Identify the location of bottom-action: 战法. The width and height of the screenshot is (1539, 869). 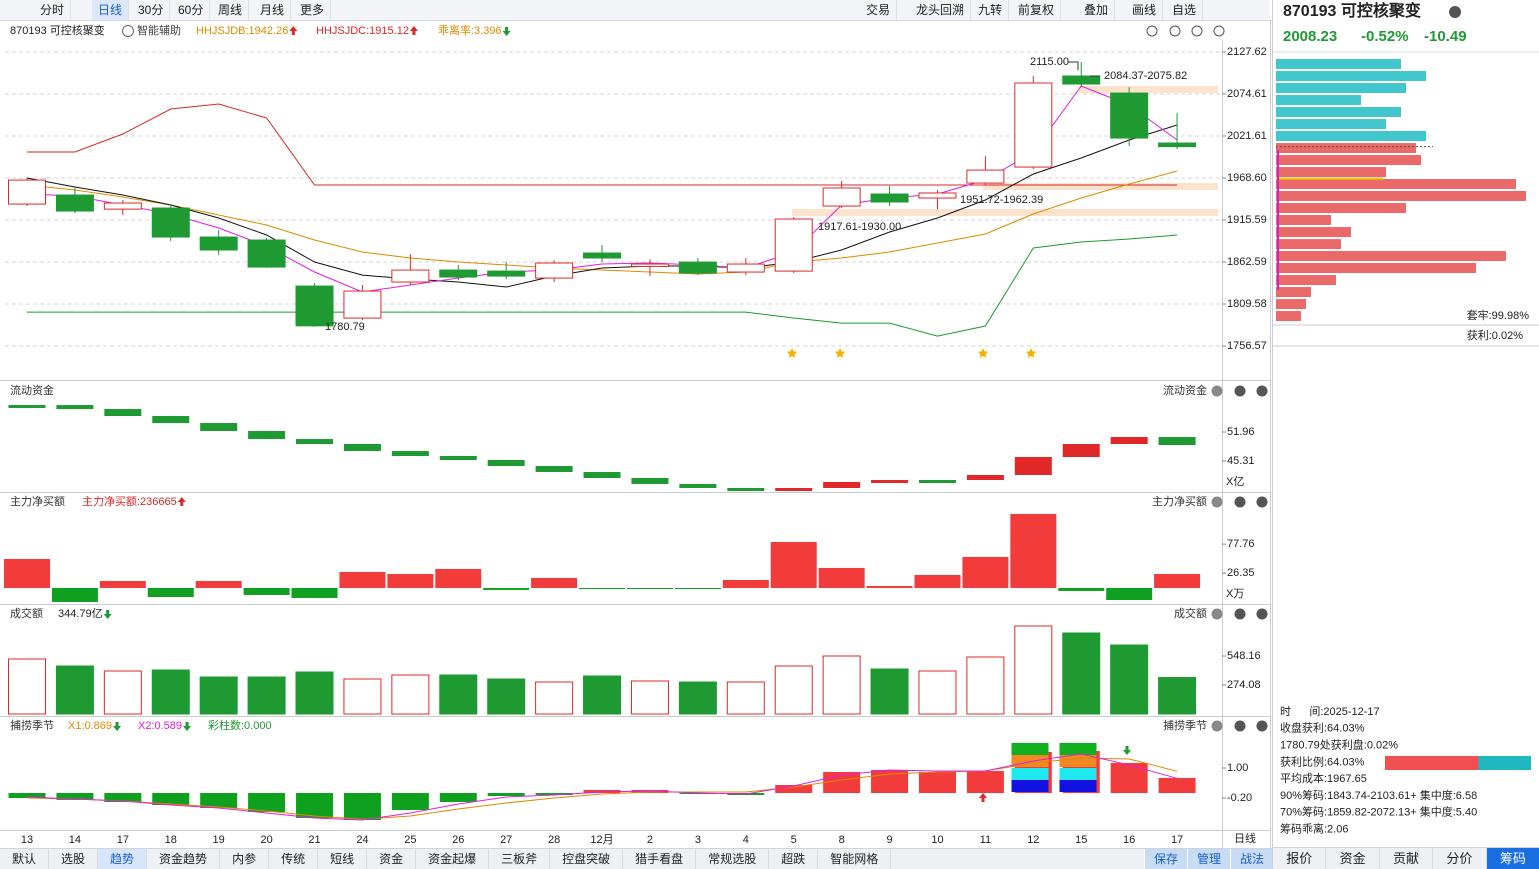
(1251, 859).